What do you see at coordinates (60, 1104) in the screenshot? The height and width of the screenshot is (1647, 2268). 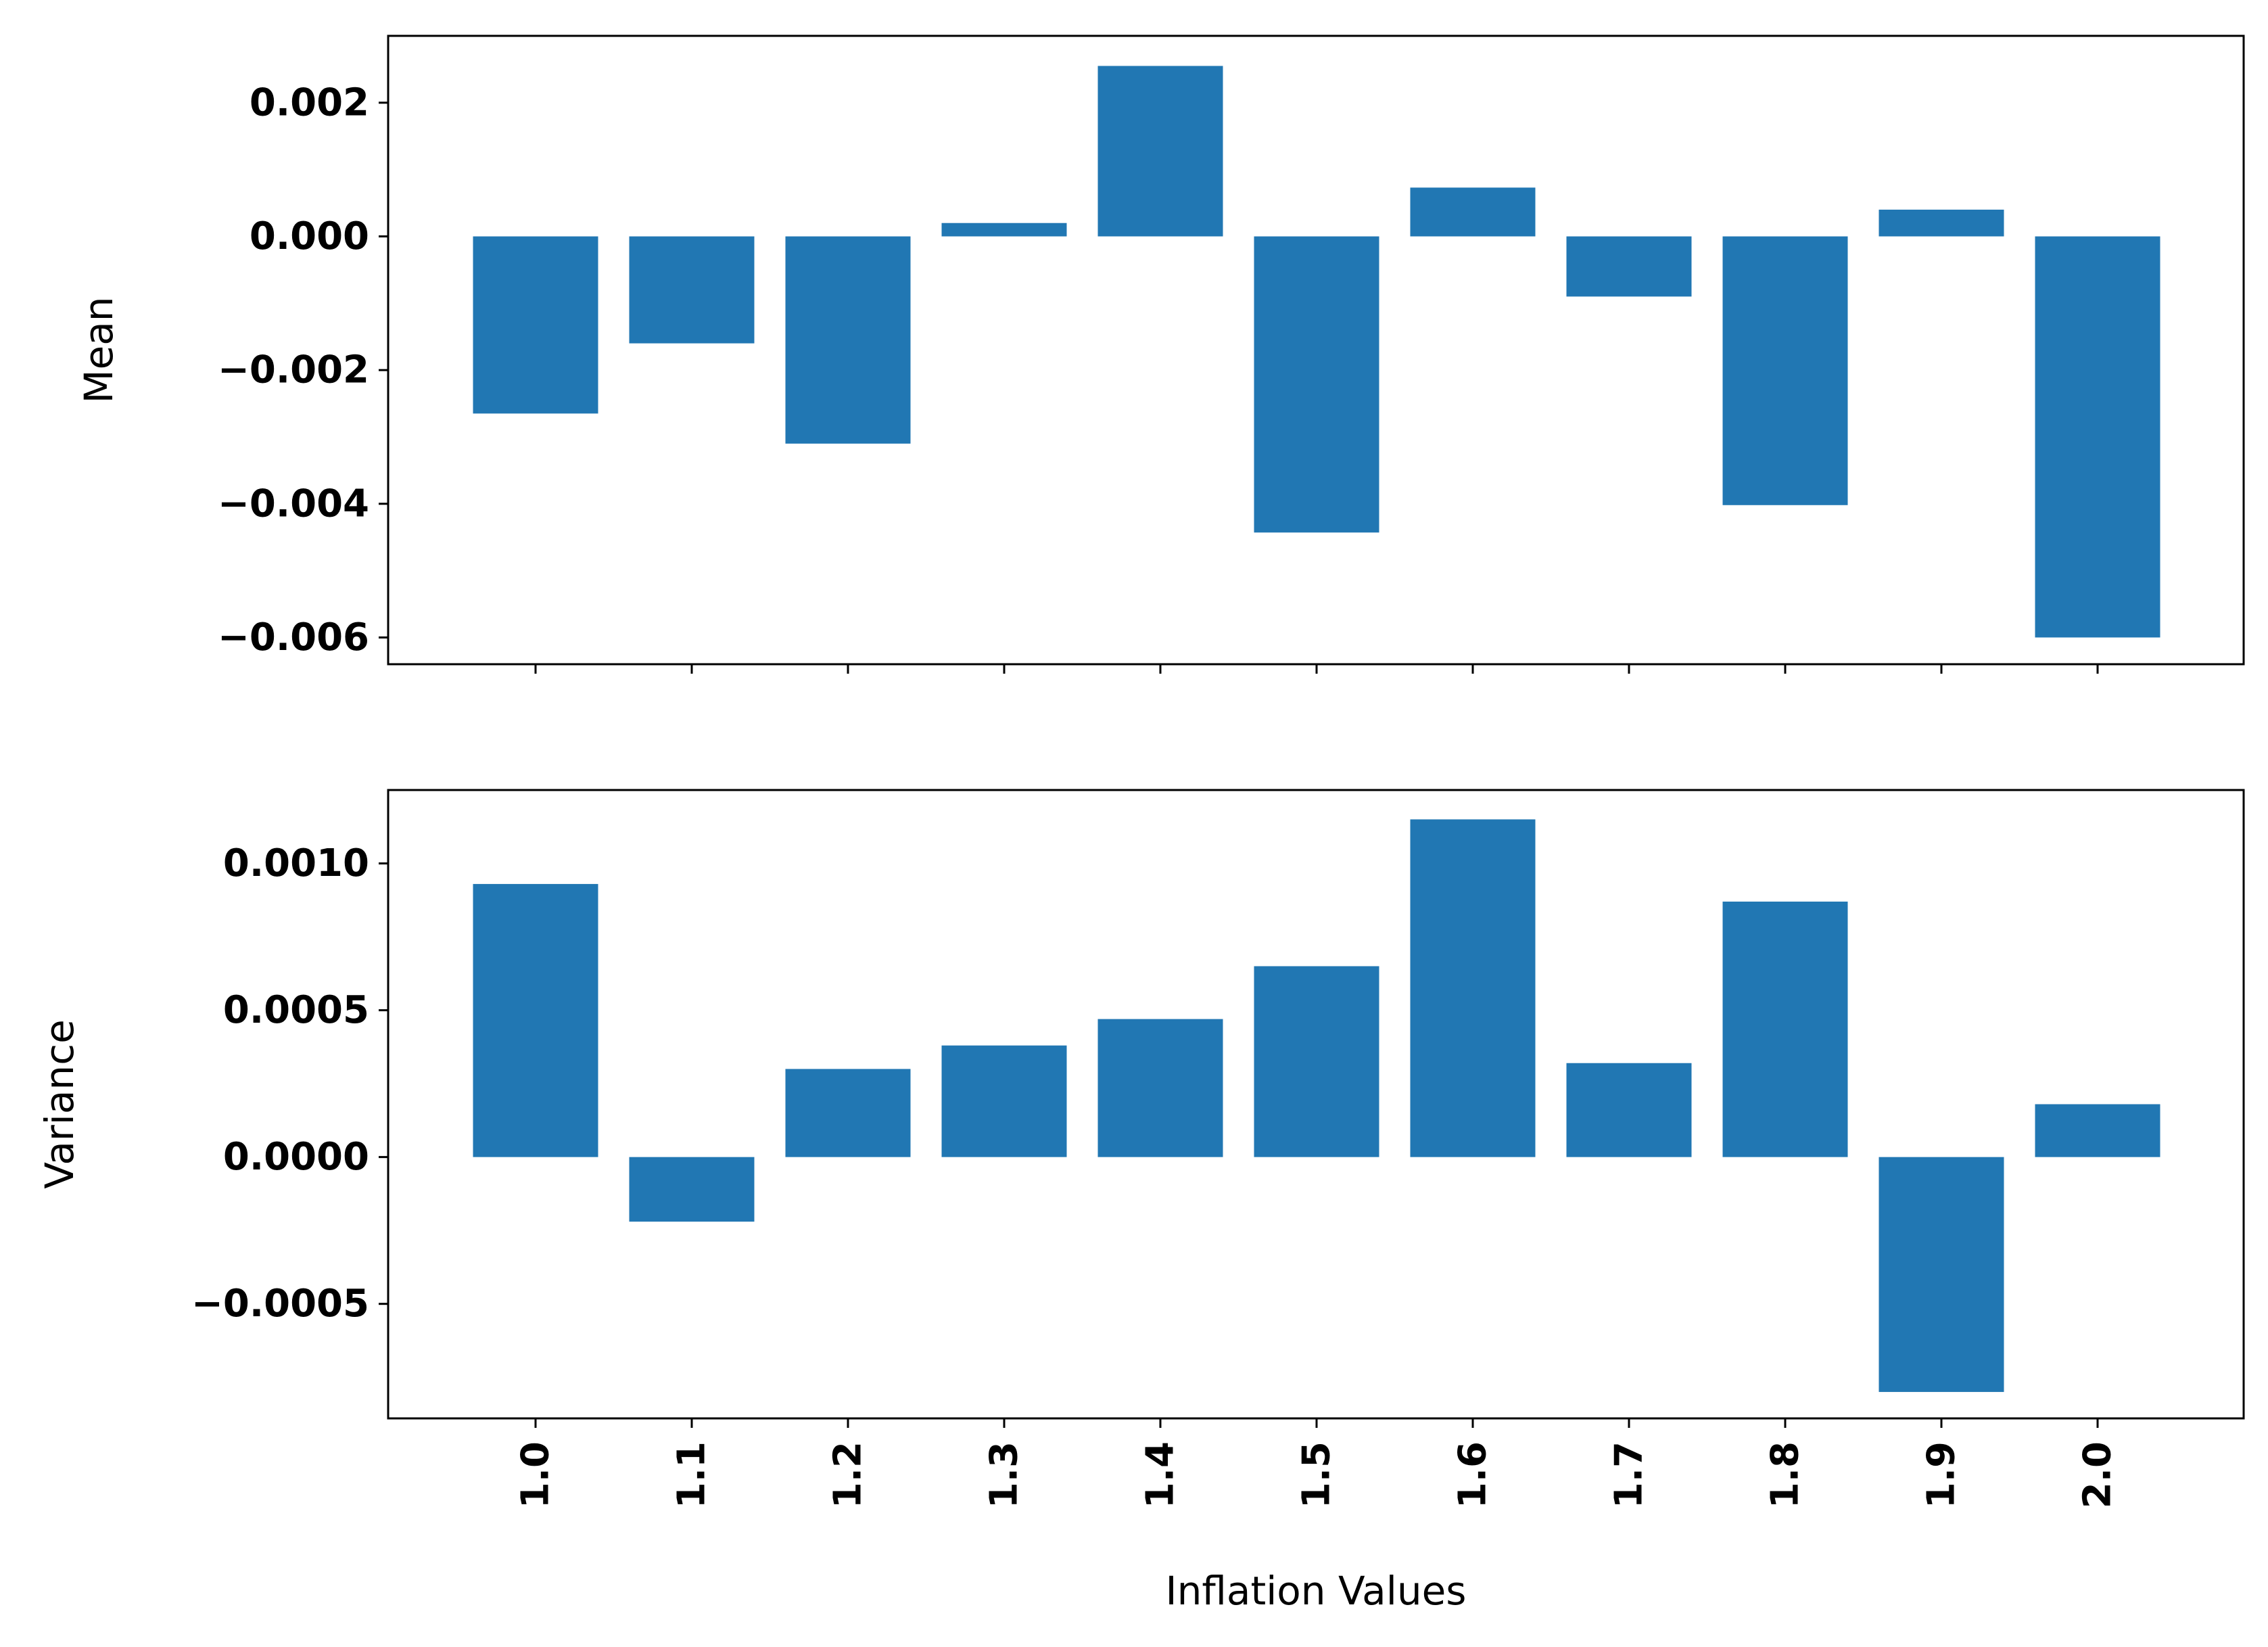 I see `variance-y-axis-label: Variance` at bounding box center [60, 1104].